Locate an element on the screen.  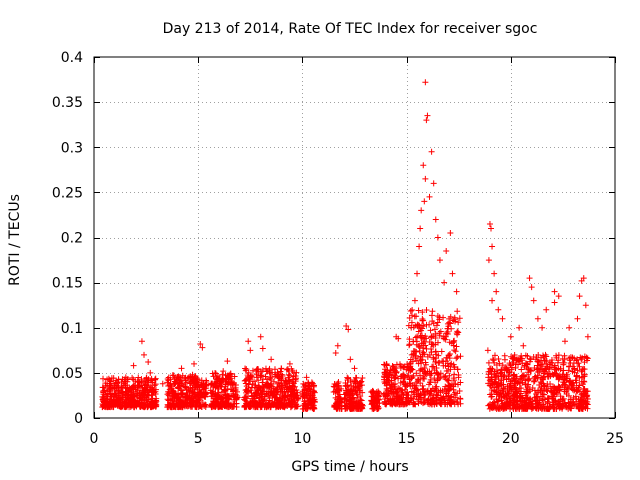
y-tick-label: 0.25 is located at coordinates (67, 193).